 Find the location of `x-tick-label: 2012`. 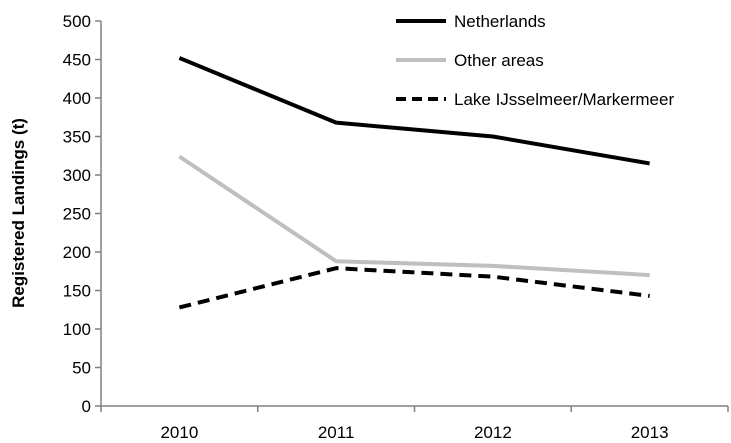

x-tick-label: 2012 is located at coordinates (493, 432).